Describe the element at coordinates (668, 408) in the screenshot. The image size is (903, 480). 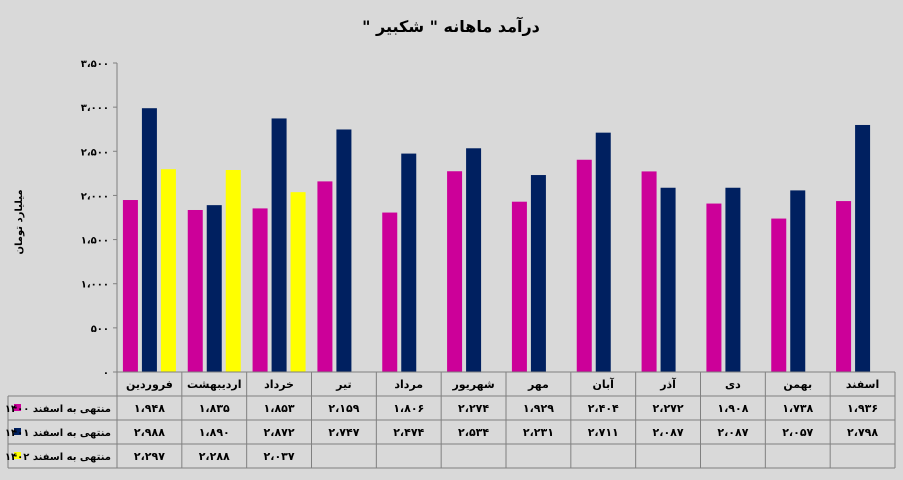
I see `data-label: ۲،۲۷۲` at that location.